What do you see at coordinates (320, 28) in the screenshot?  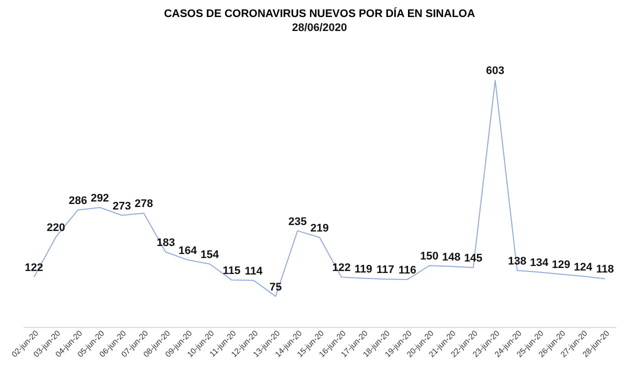 I see `chart-subtitle: 28/06/2020` at bounding box center [320, 28].